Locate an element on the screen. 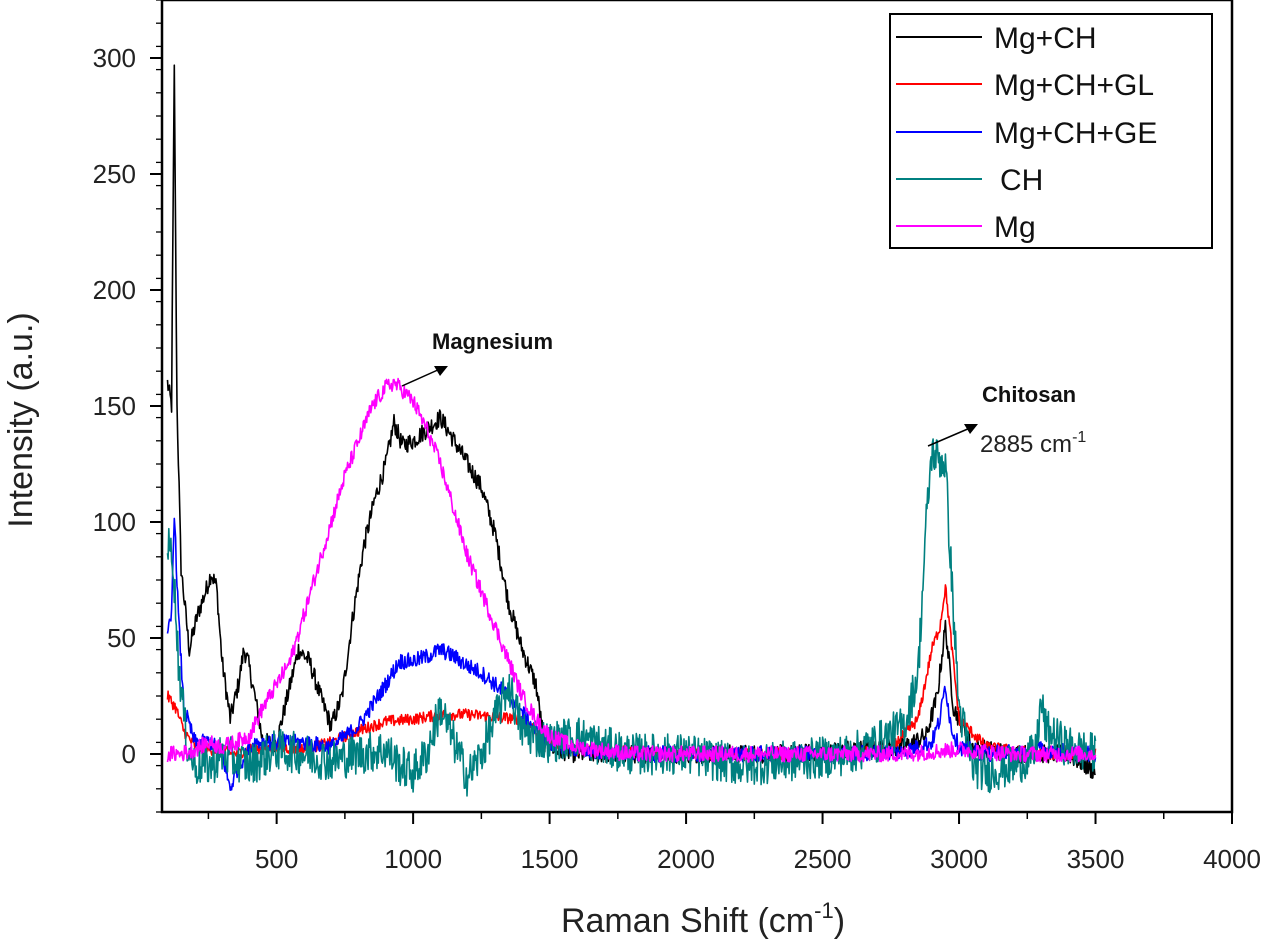  x-tick-label: 1500 is located at coordinates (550, 859).